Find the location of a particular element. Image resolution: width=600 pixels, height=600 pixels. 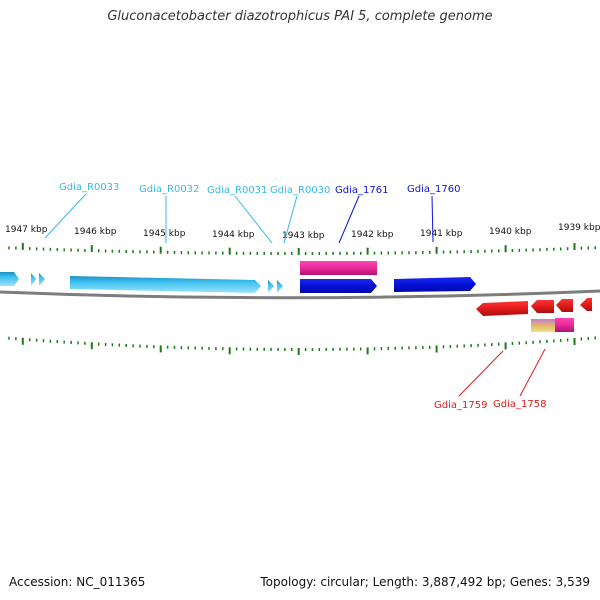

gene-label-gdia-1758: Gdia_1758 is located at coordinates (519, 404).